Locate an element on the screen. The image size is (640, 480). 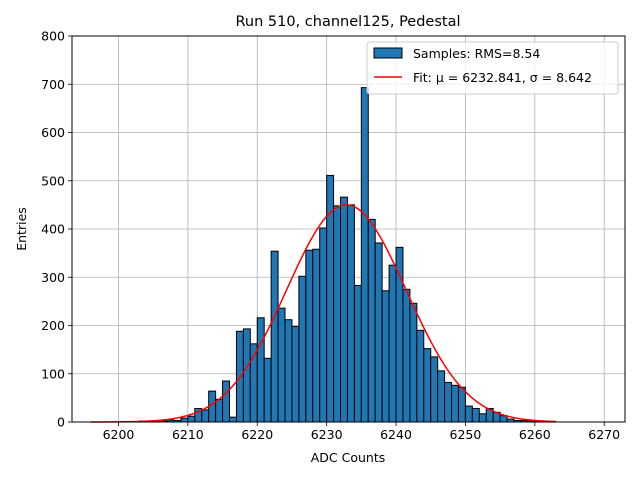
x-tick-label: 6270 is located at coordinates (604, 434).